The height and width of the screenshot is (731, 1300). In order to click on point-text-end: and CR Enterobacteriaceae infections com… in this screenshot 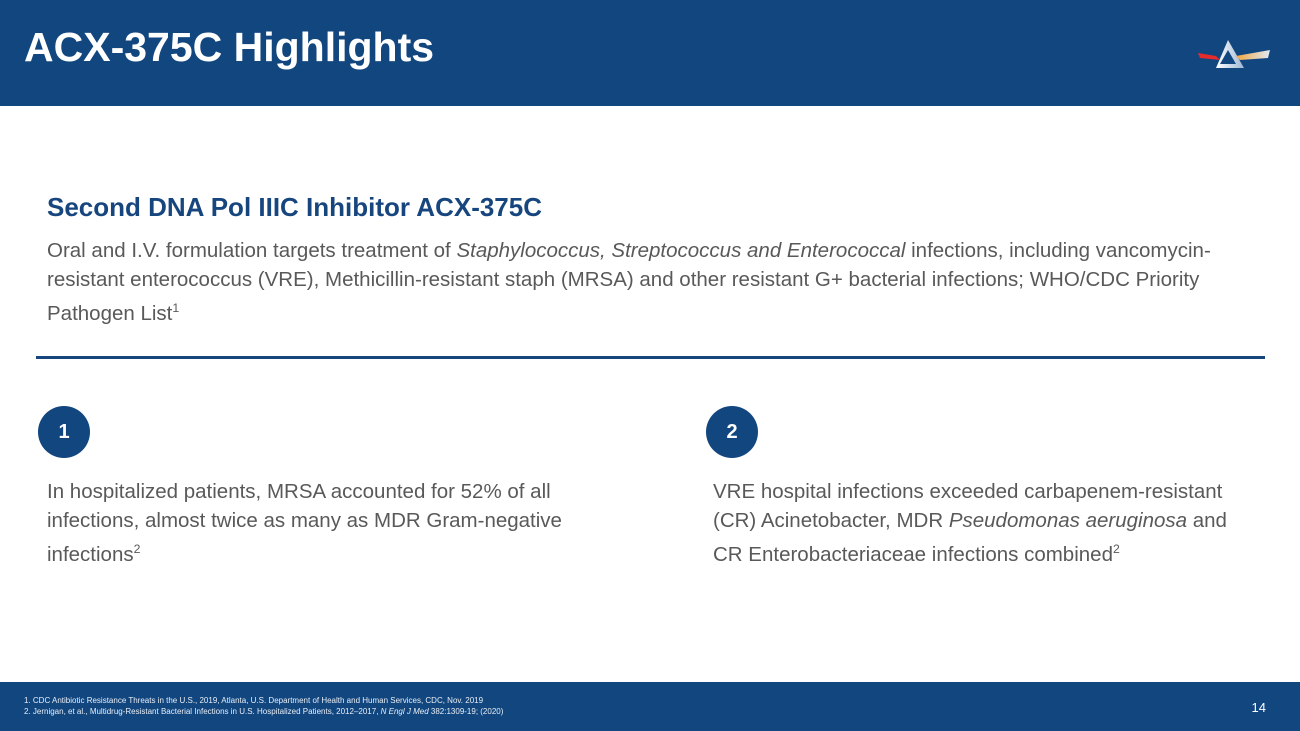, I will do `click(970, 537)`.